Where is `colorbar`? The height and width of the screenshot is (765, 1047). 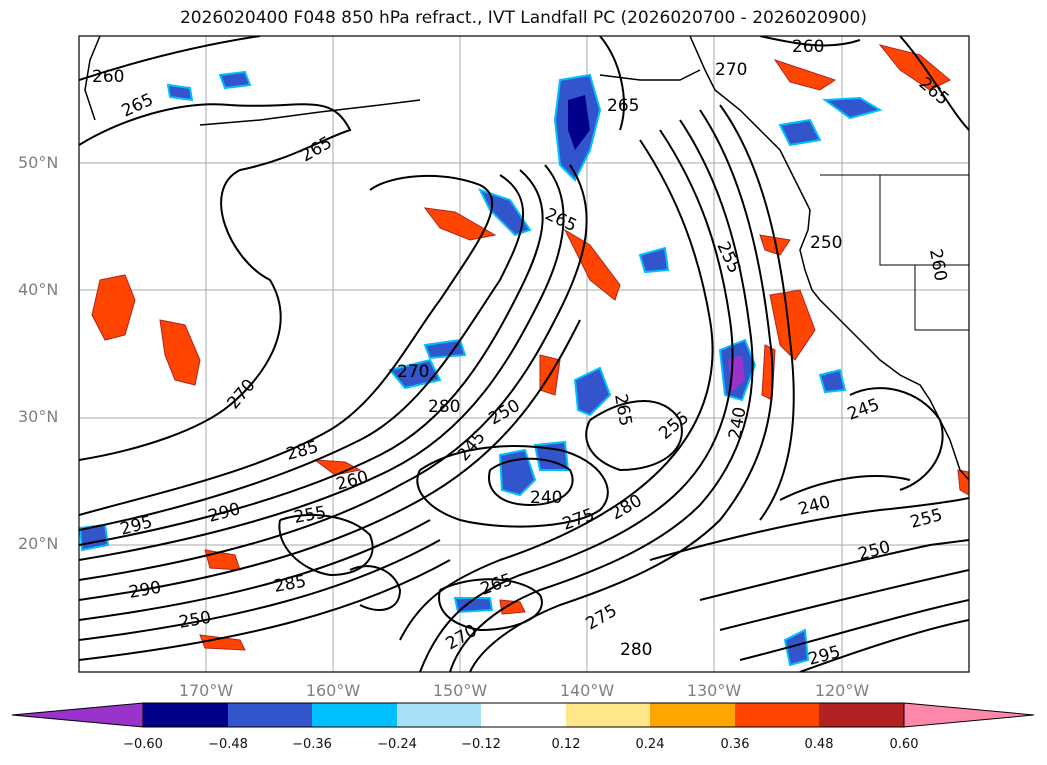
colorbar is located at coordinates (523, 715).